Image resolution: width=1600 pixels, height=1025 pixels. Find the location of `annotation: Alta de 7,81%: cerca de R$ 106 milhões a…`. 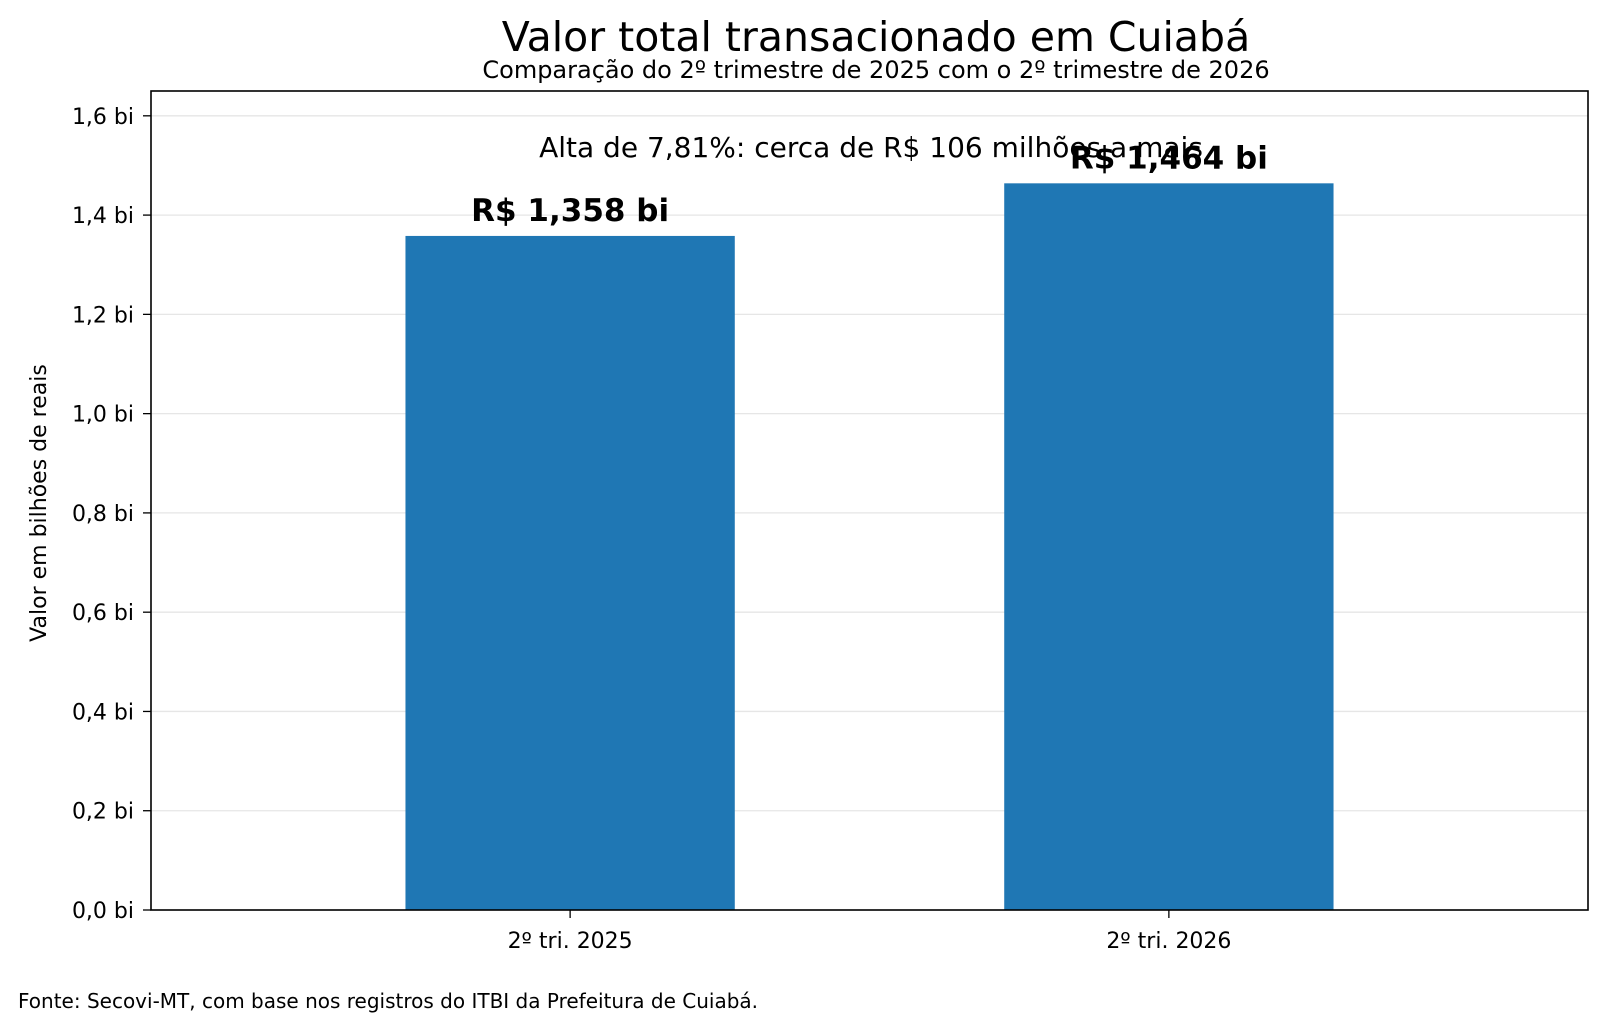

annotation: Alta de 7,81%: cerca de R$ 106 milhões a… is located at coordinates (871, 147).